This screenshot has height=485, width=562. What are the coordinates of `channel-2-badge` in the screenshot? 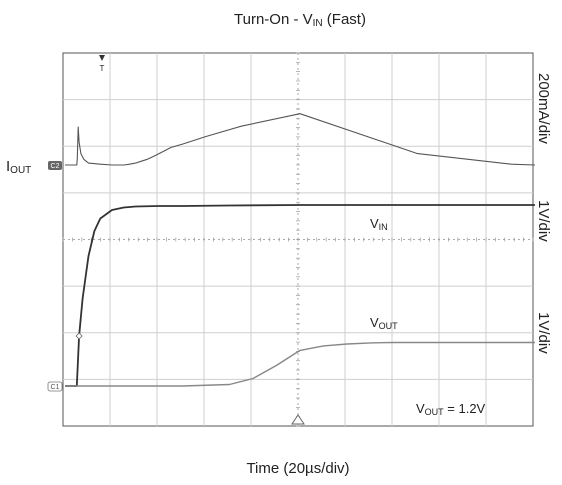 It's located at (55, 165).